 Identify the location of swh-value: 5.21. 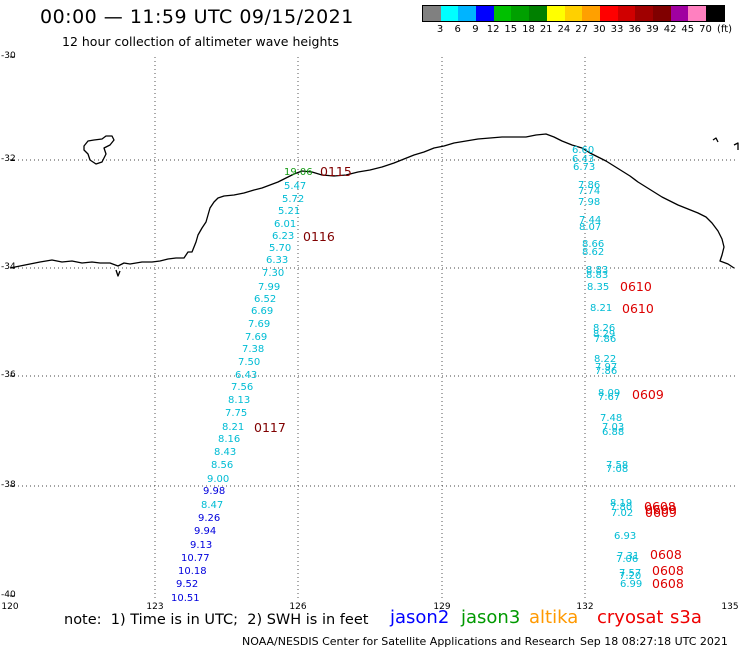
(289, 211).